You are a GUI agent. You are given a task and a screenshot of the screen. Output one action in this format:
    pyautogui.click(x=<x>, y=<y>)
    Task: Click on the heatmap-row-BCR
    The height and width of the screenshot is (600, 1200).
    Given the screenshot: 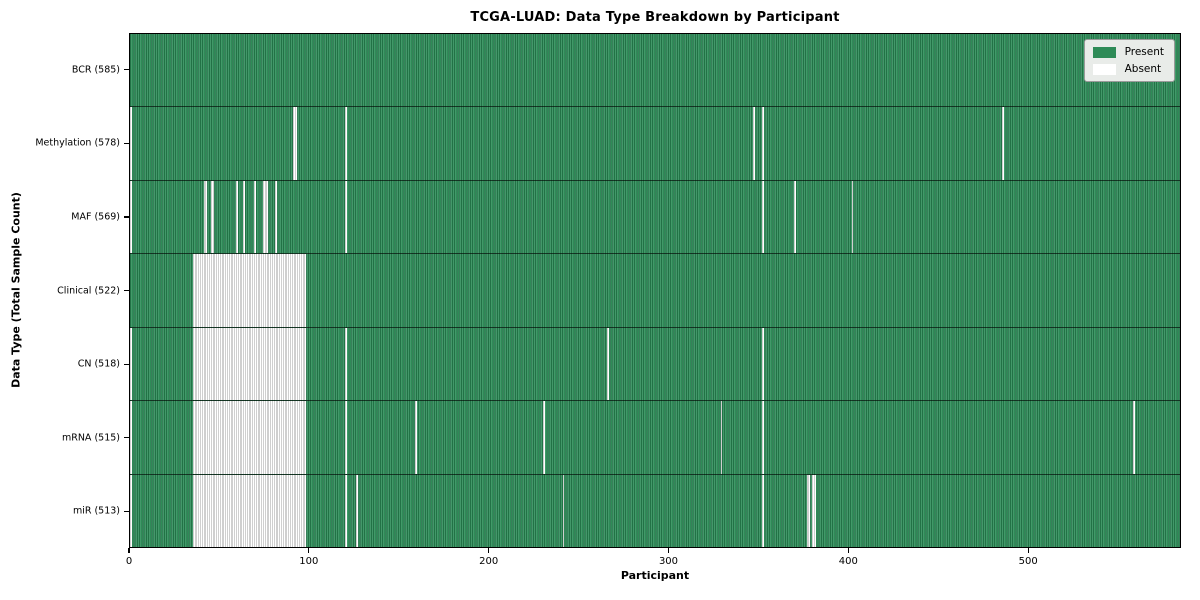 What is the action you would take?
    pyautogui.click(x=655, y=71)
    